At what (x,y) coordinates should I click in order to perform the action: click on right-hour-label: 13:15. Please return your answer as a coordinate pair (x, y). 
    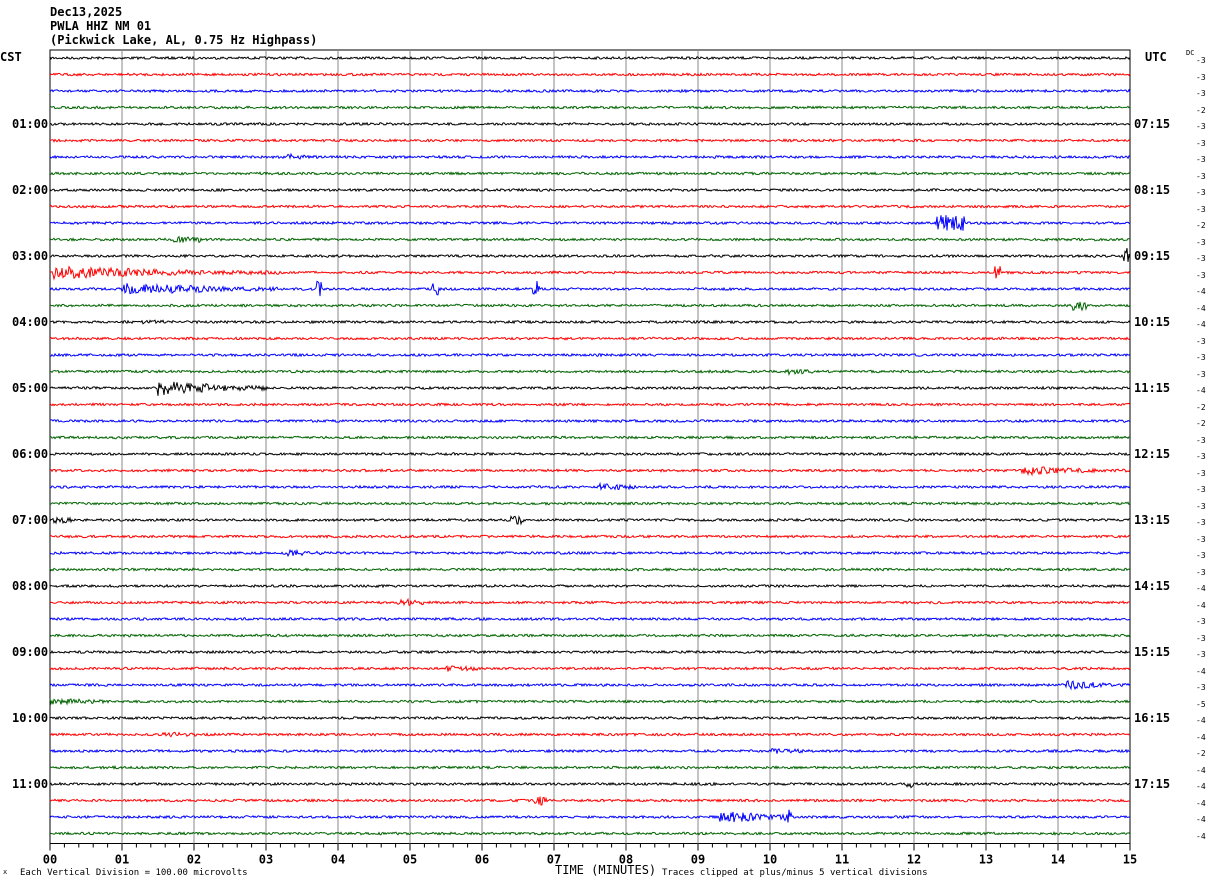
    Looking at the image, I should click on (1152, 520).